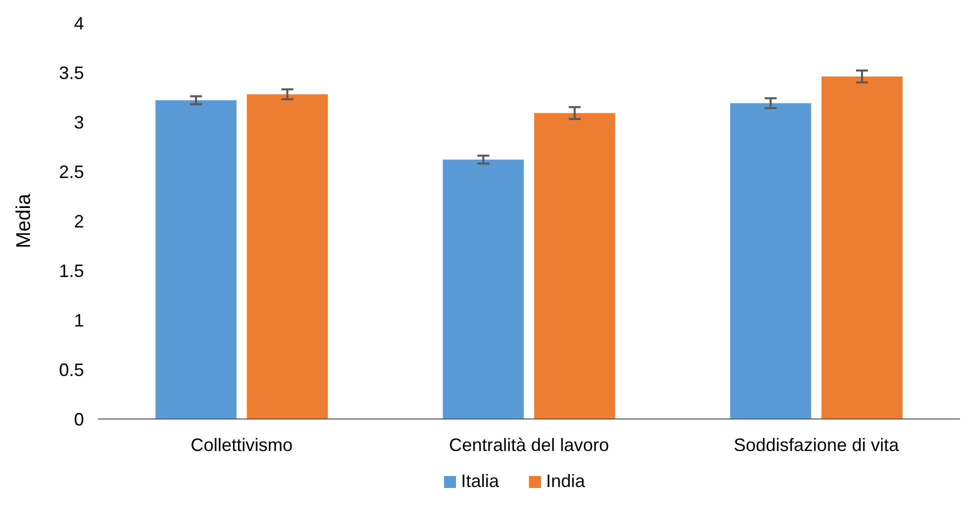  I want to click on legend-label: Italia, so click(480, 481).